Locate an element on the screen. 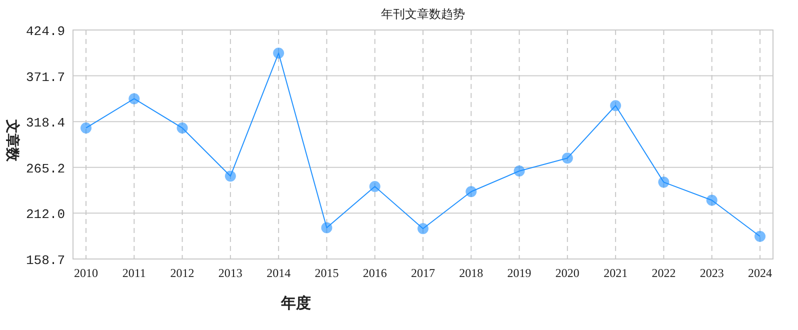  x-axis-title: 年度 is located at coordinates (295, 303).